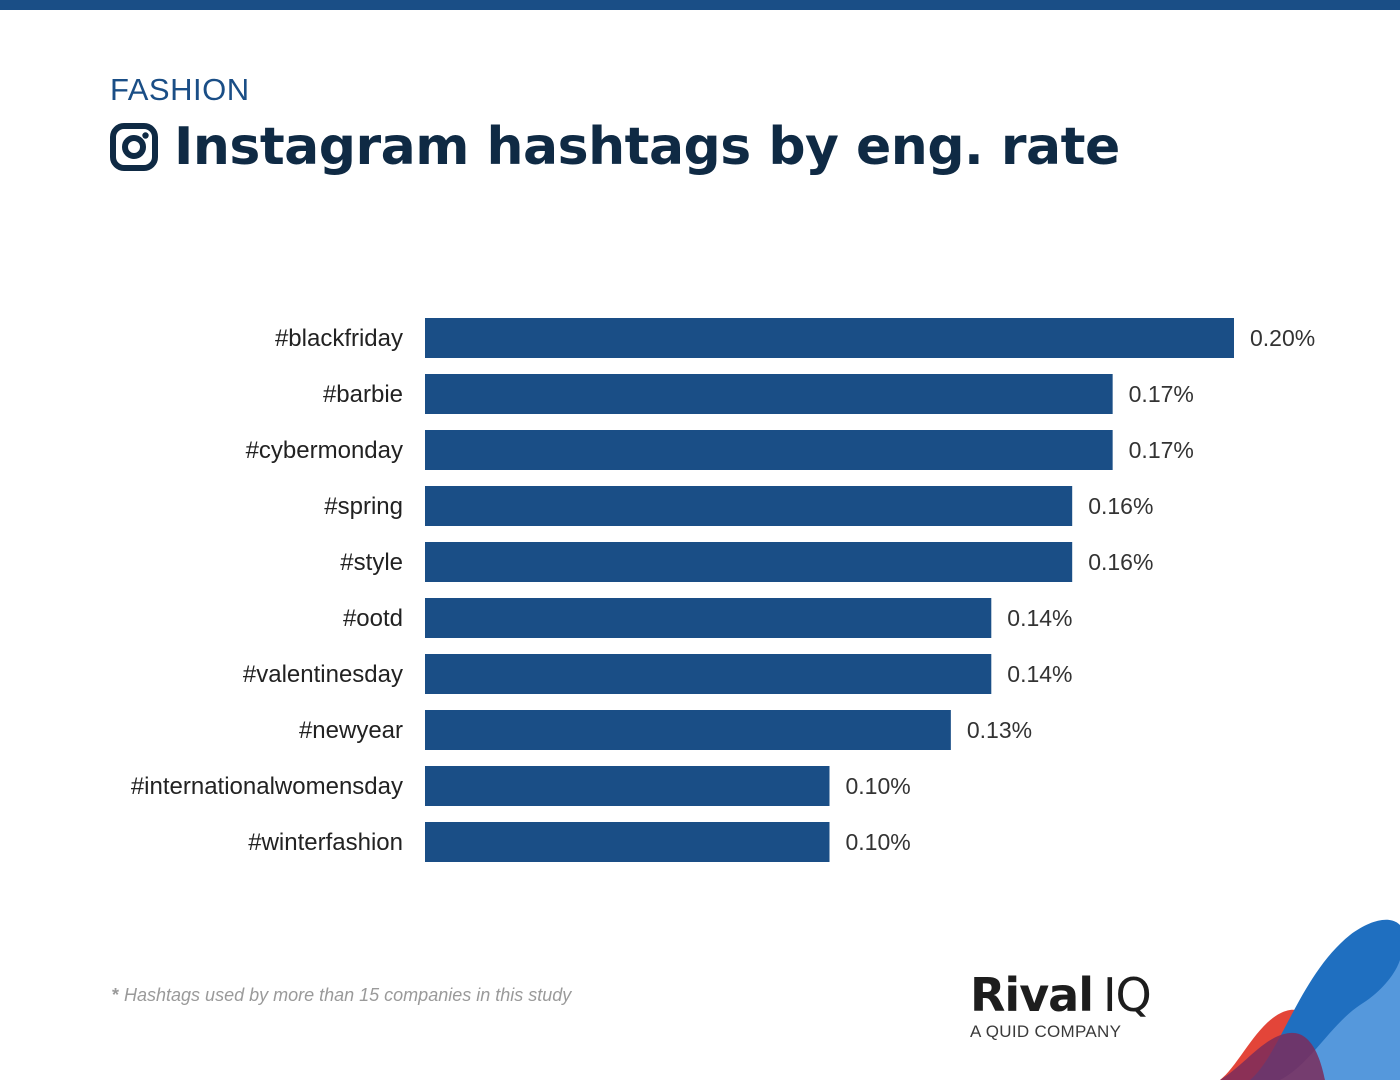  Describe the element at coordinates (627, 842) in the screenshot. I see `bar-winterfashion` at that location.